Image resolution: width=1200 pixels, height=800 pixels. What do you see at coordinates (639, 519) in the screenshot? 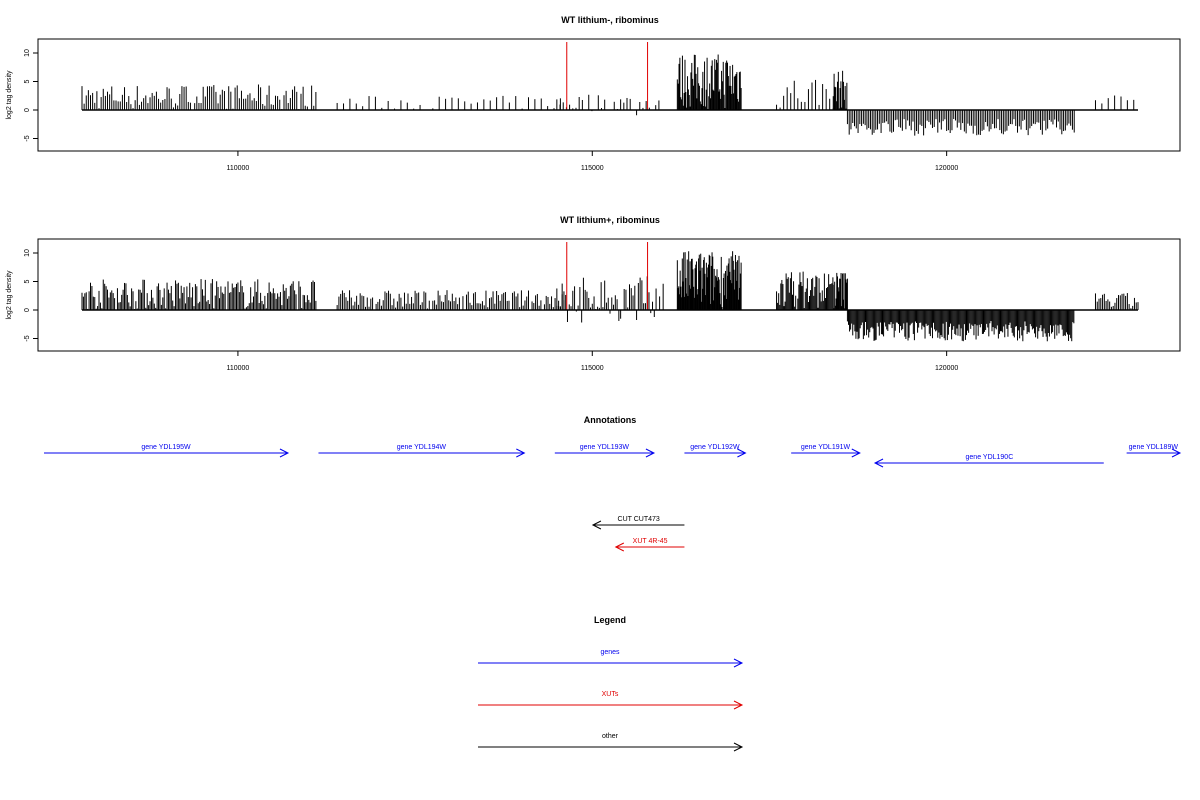
I see `feature-label: CUT CUT473` at bounding box center [639, 519].